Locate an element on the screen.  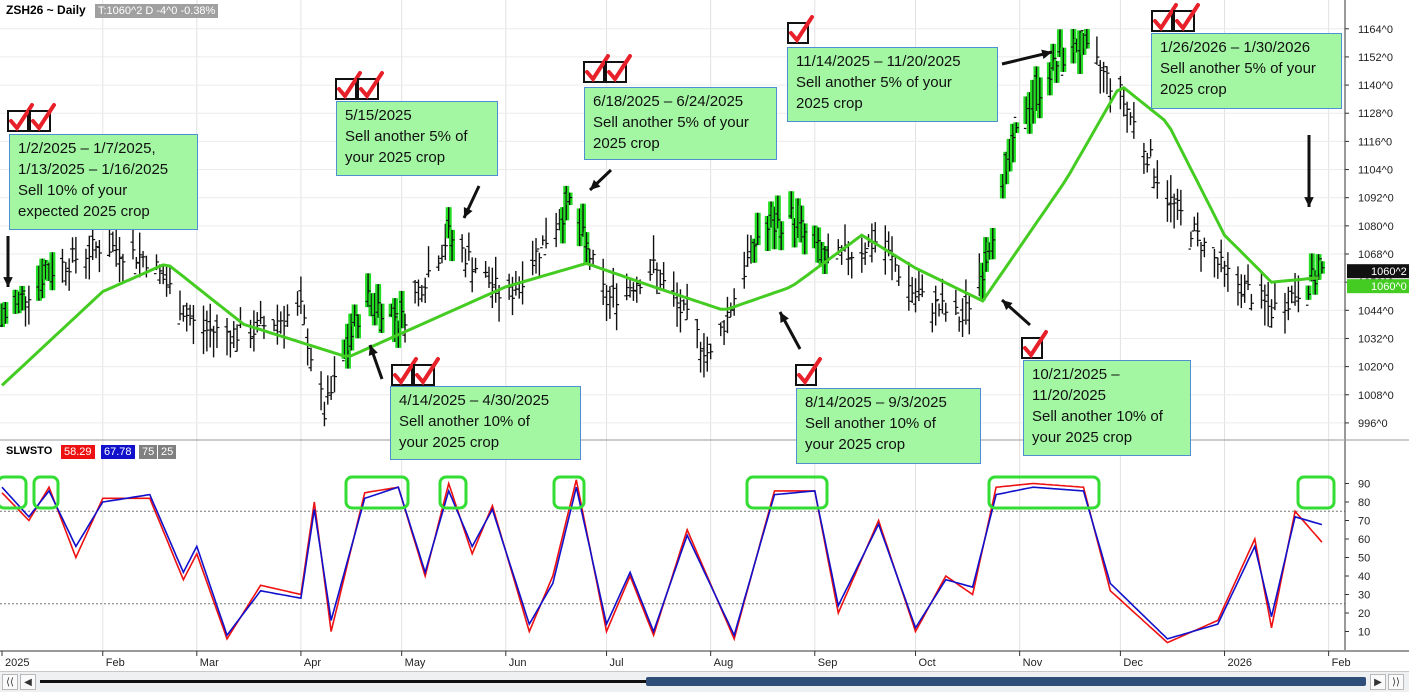
scroll-left-icon: ◀ is located at coordinates (28, 682).